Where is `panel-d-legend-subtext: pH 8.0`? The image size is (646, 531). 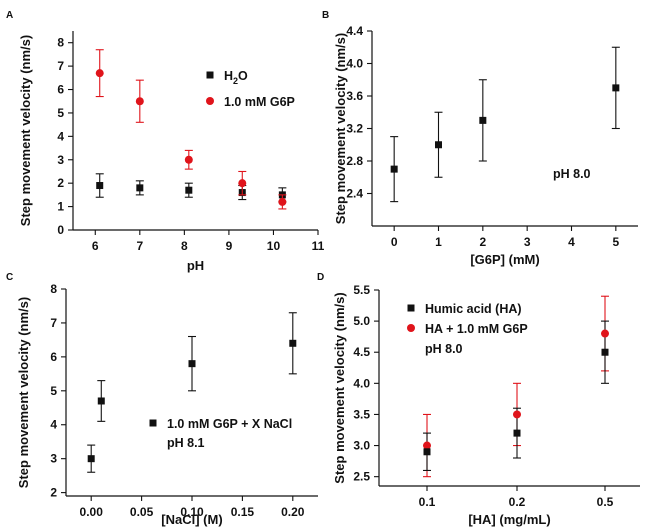
panel-d-legend-subtext: pH 8.0 is located at coordinates (444, 349).